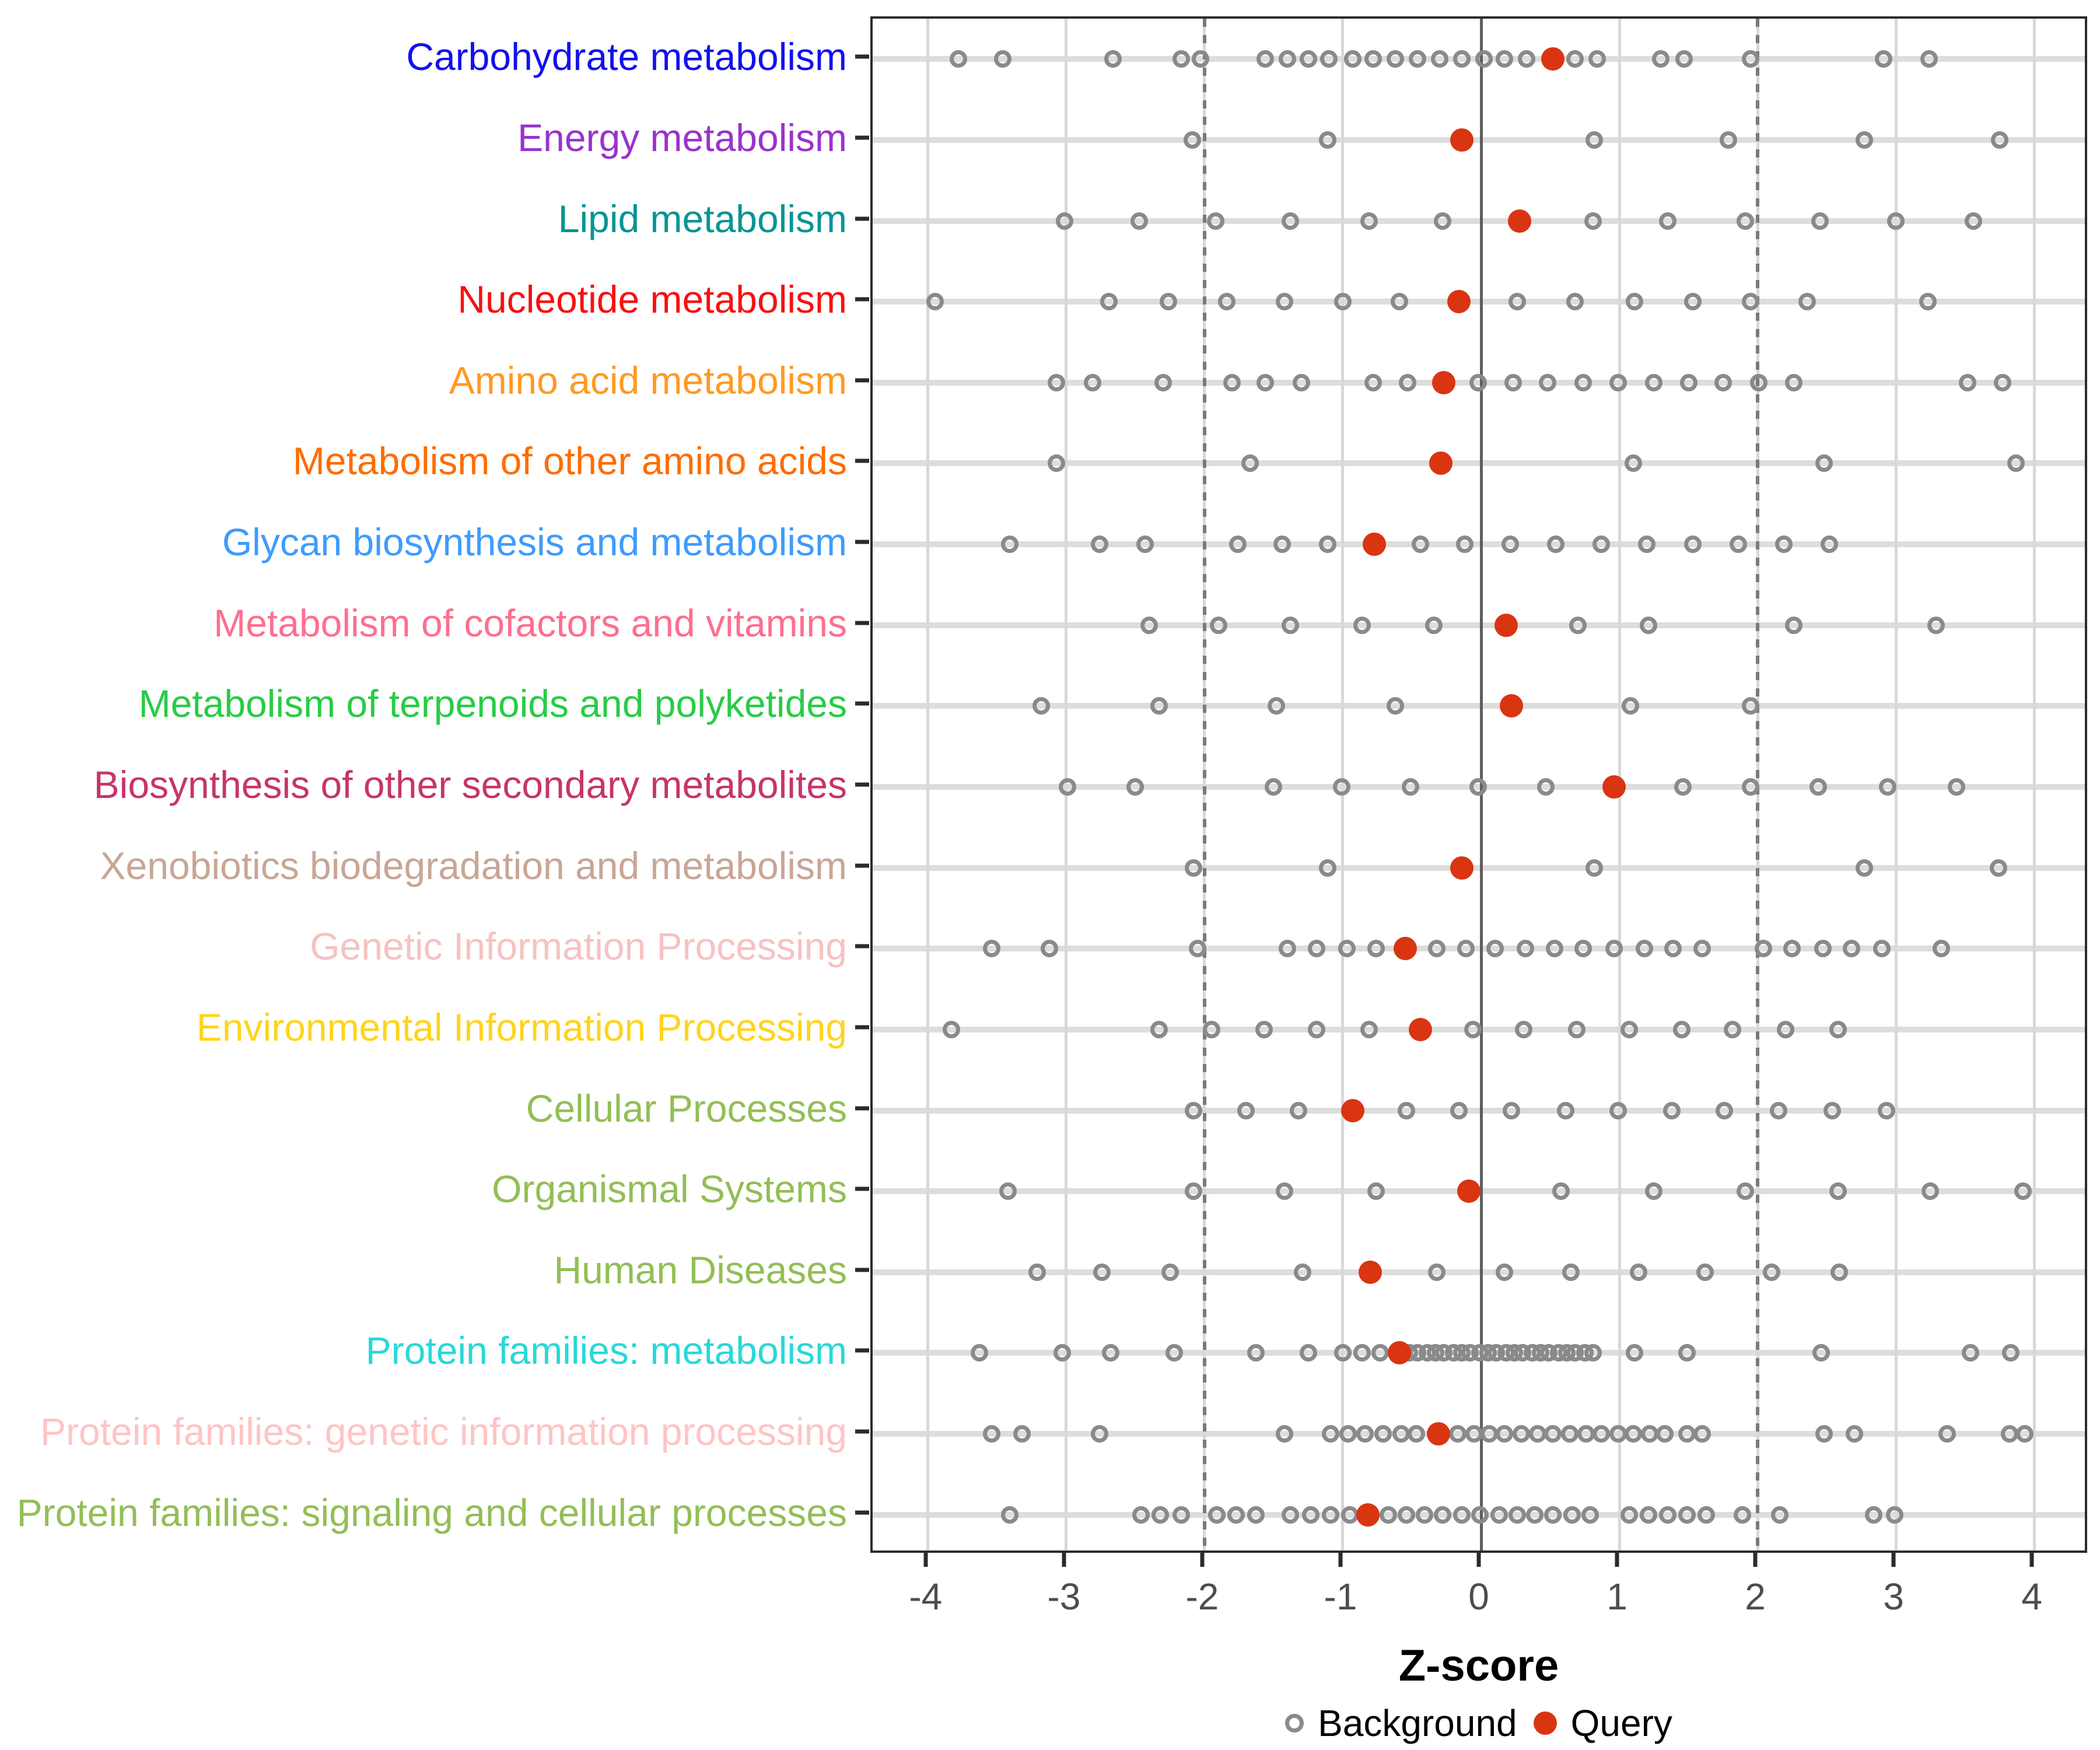  Describe the element at coordinates (1401, 1723) in the screenshot. I see `legend-item-background: Background` at that location.